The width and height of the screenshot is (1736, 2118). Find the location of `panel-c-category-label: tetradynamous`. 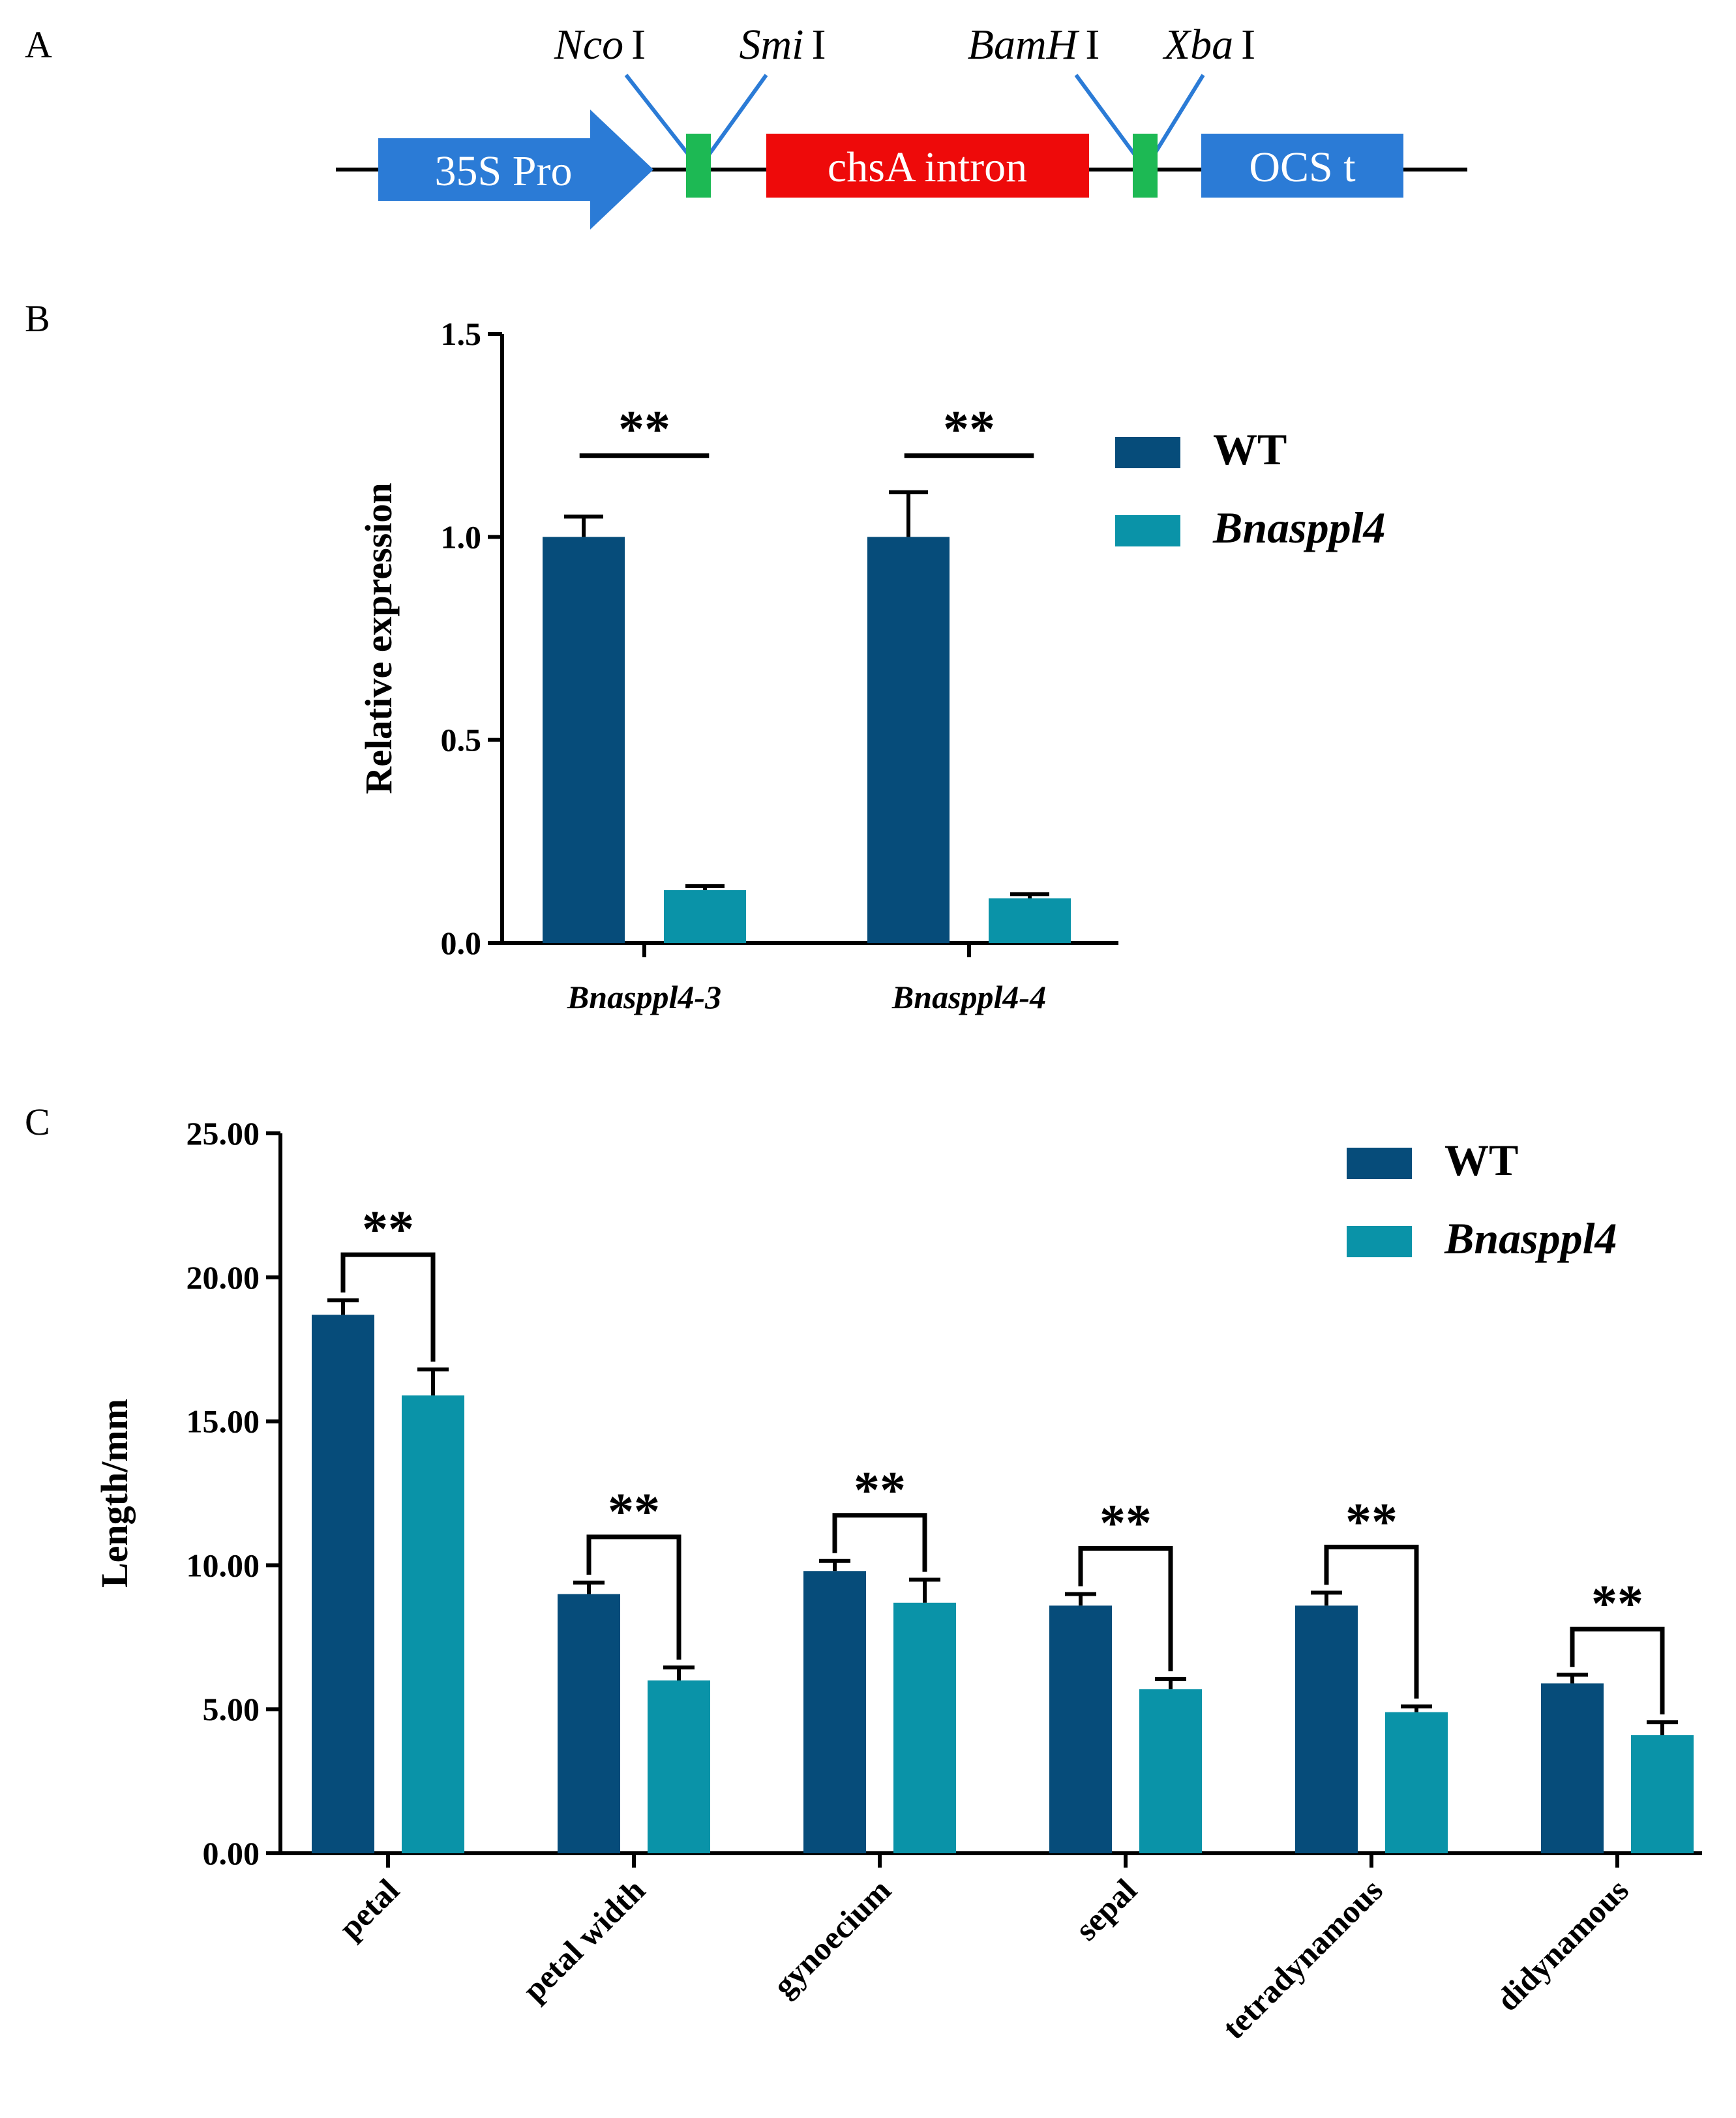

panel-c-category-label: tetradynamous is located at coordinates (1302, 1959).